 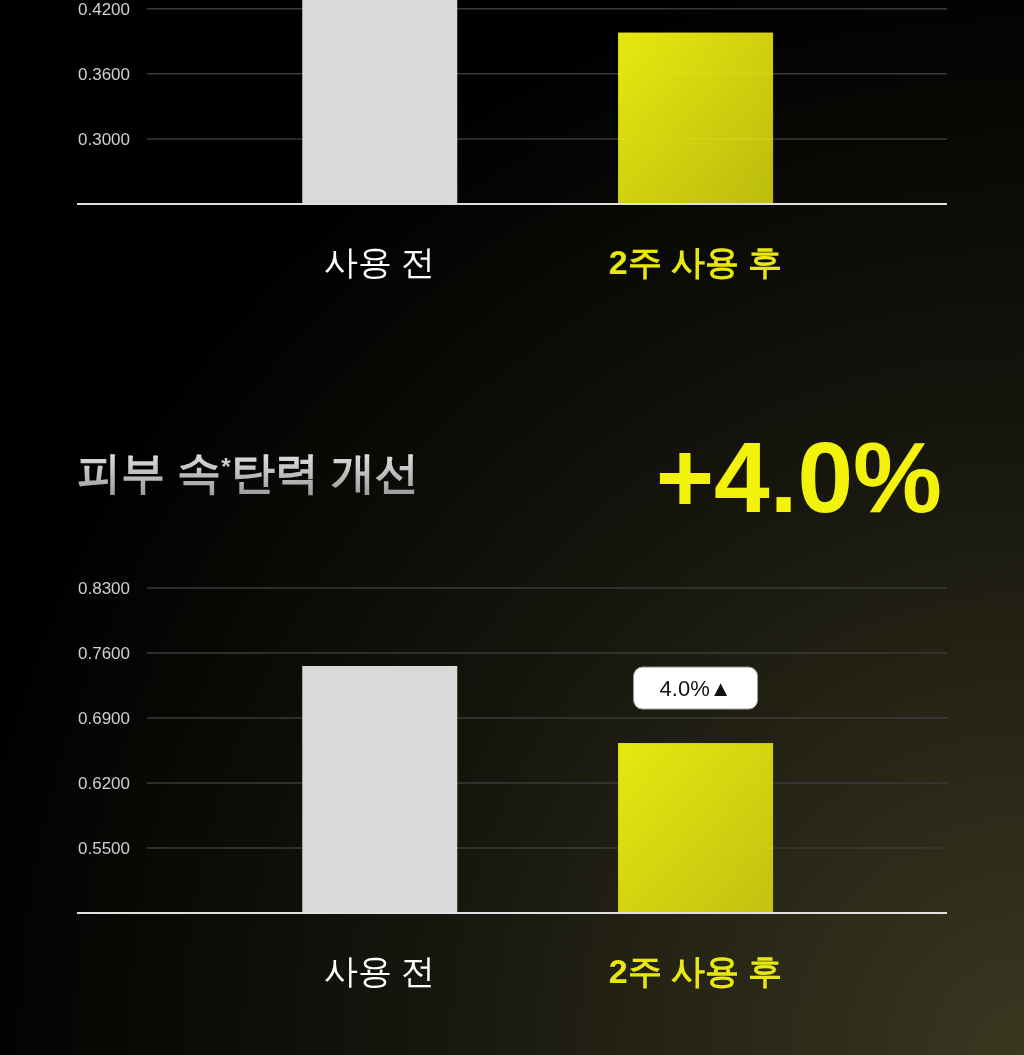 What do you see at coordinates (104, 74) in the screenshot?
I see `y-tick-label: 0.3600` at bounding box center [104, 74].